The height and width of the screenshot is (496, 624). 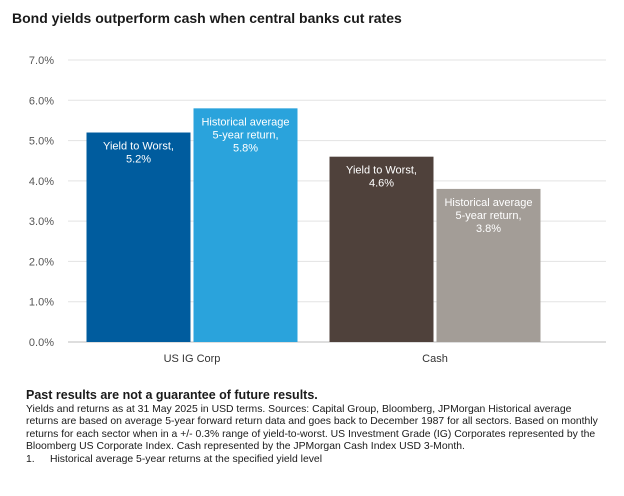 I want to click on x-axis-categories: US IG Corp Cash, so click(x=306, y=359).